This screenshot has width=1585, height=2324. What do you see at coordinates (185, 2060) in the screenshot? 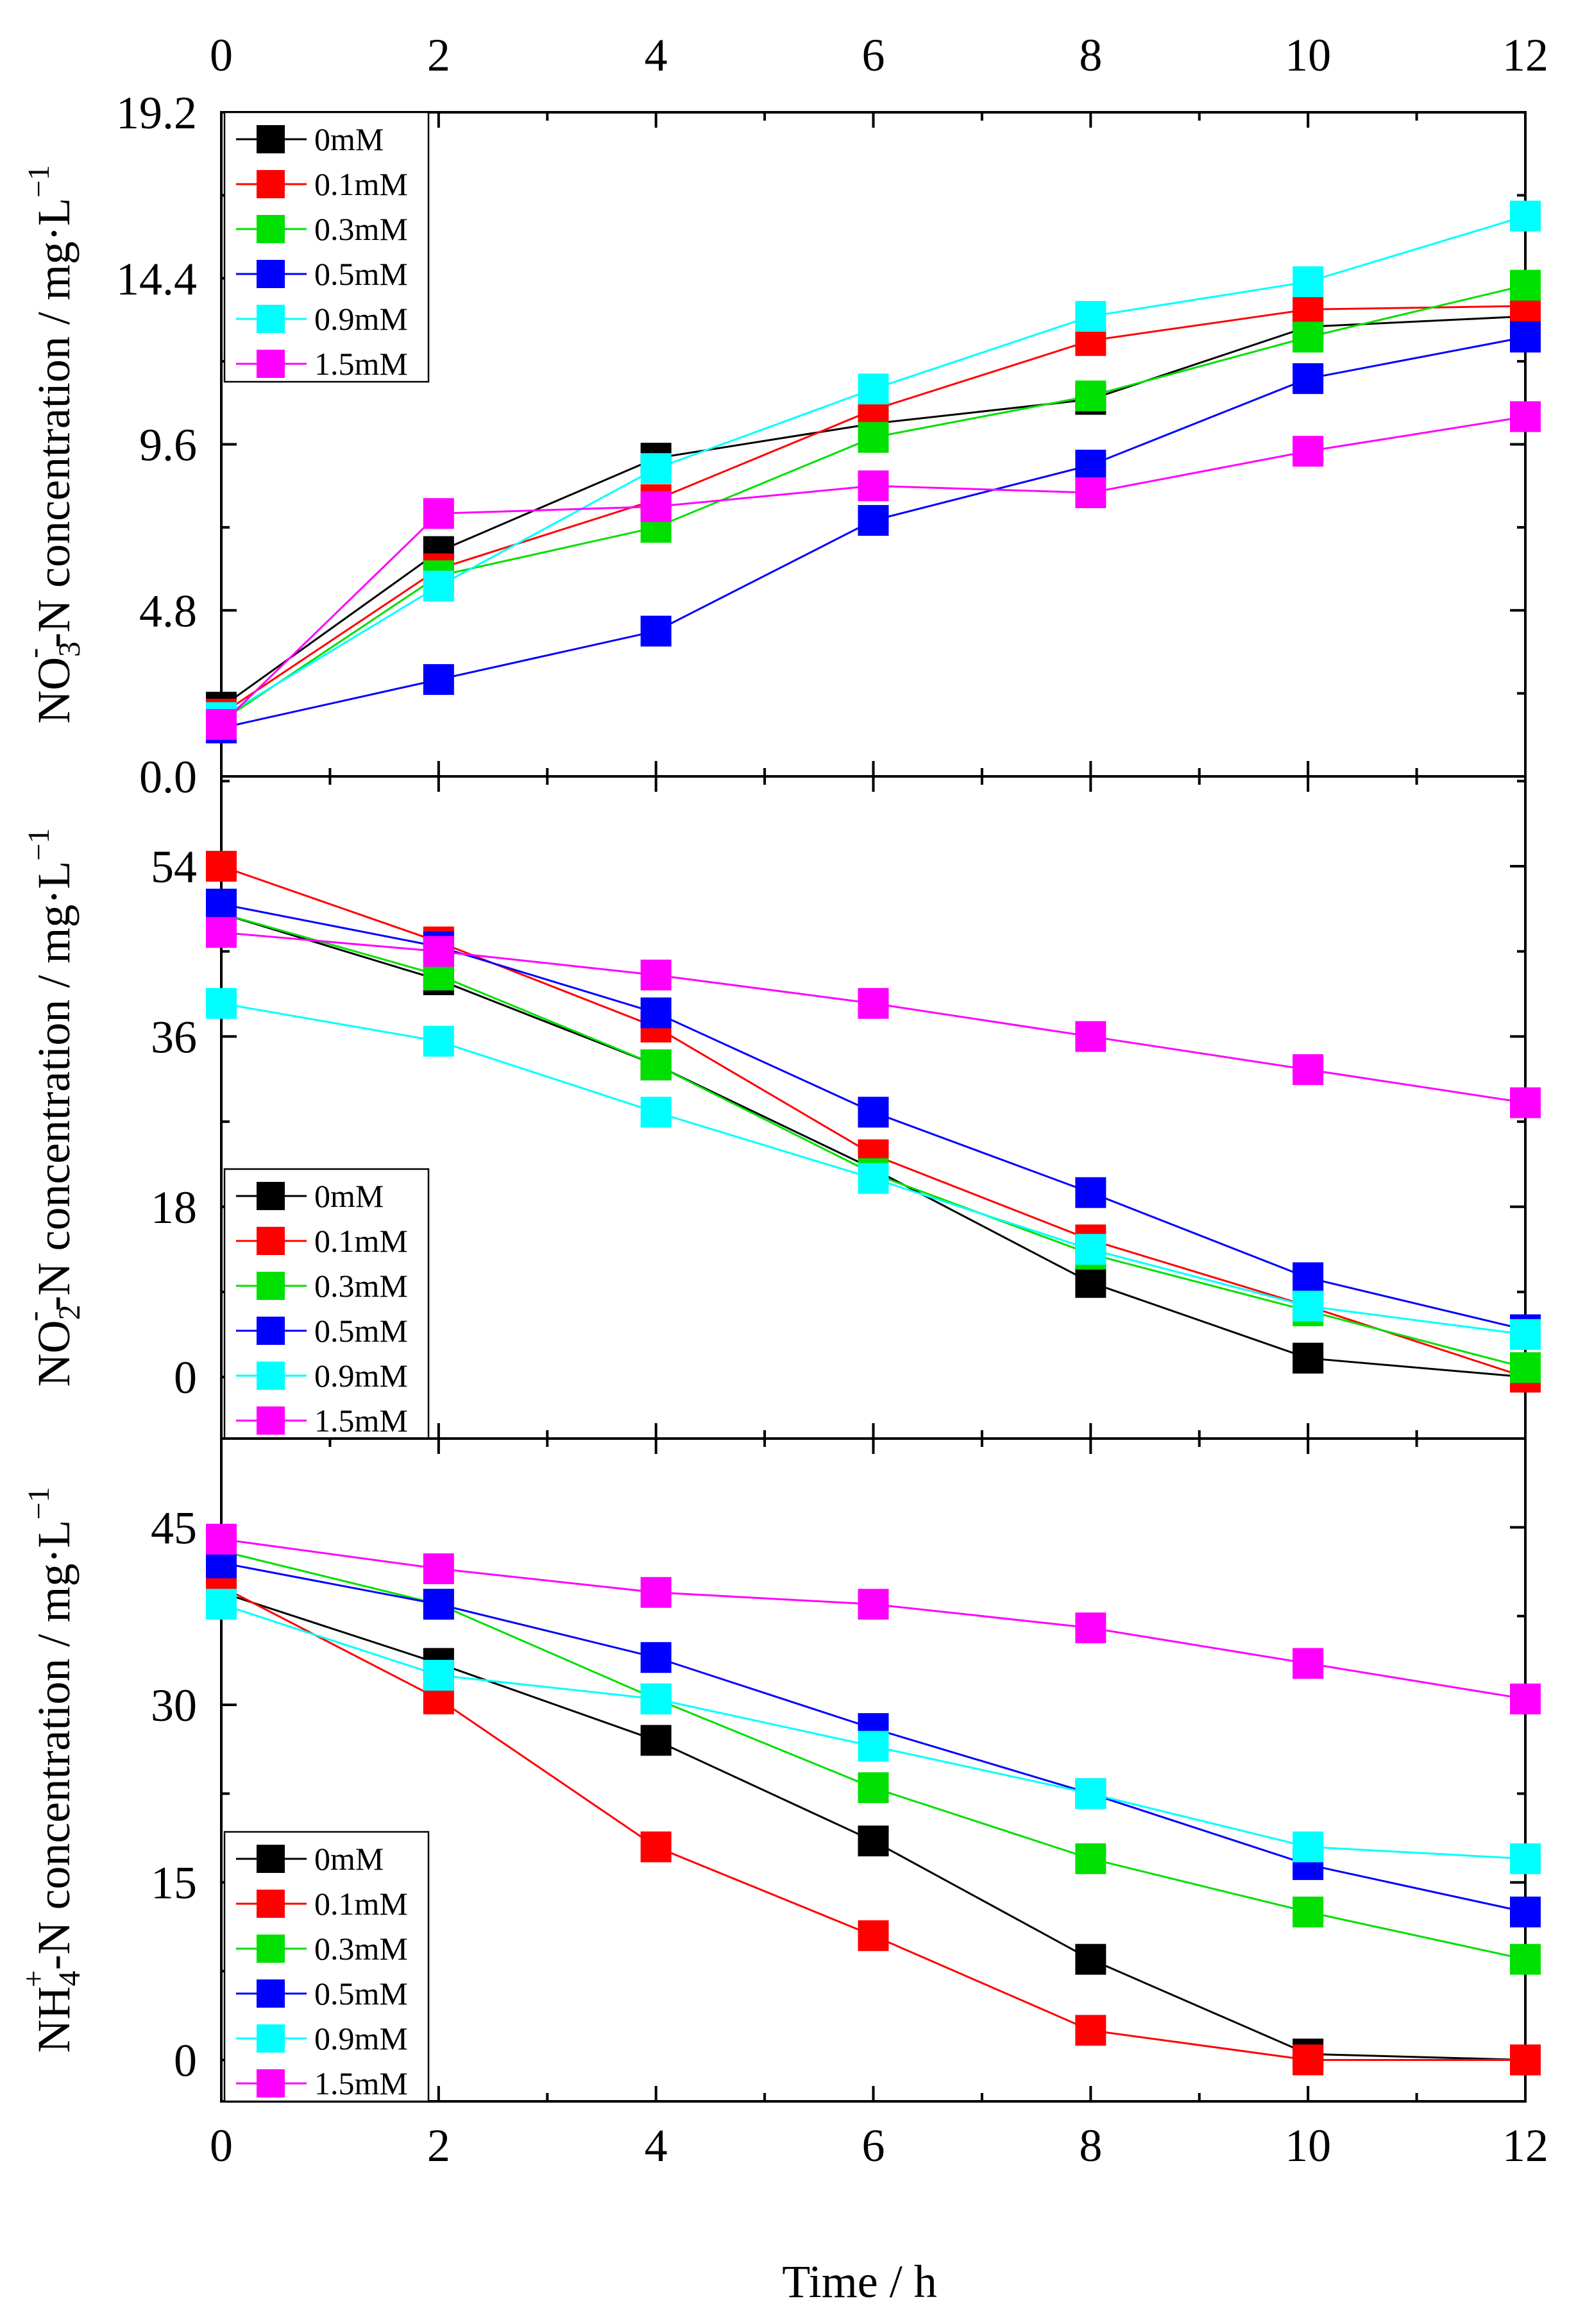
I see `y-tick-label: 0` at bounding box center [185, 2060].